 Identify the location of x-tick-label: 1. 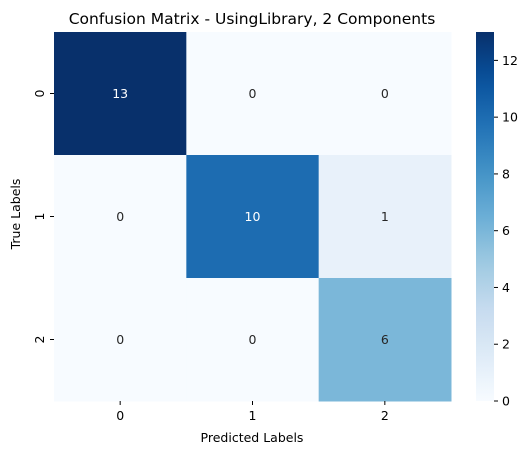
(253, 415).